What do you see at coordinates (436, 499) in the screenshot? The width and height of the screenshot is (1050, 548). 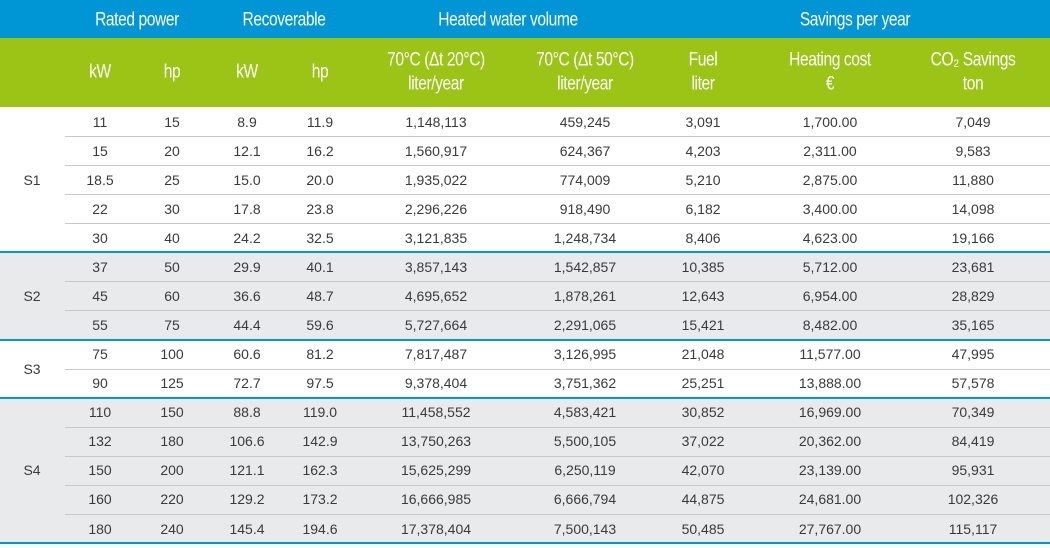 I see `cell: 16,666,985` at bounding box center [436, 499].